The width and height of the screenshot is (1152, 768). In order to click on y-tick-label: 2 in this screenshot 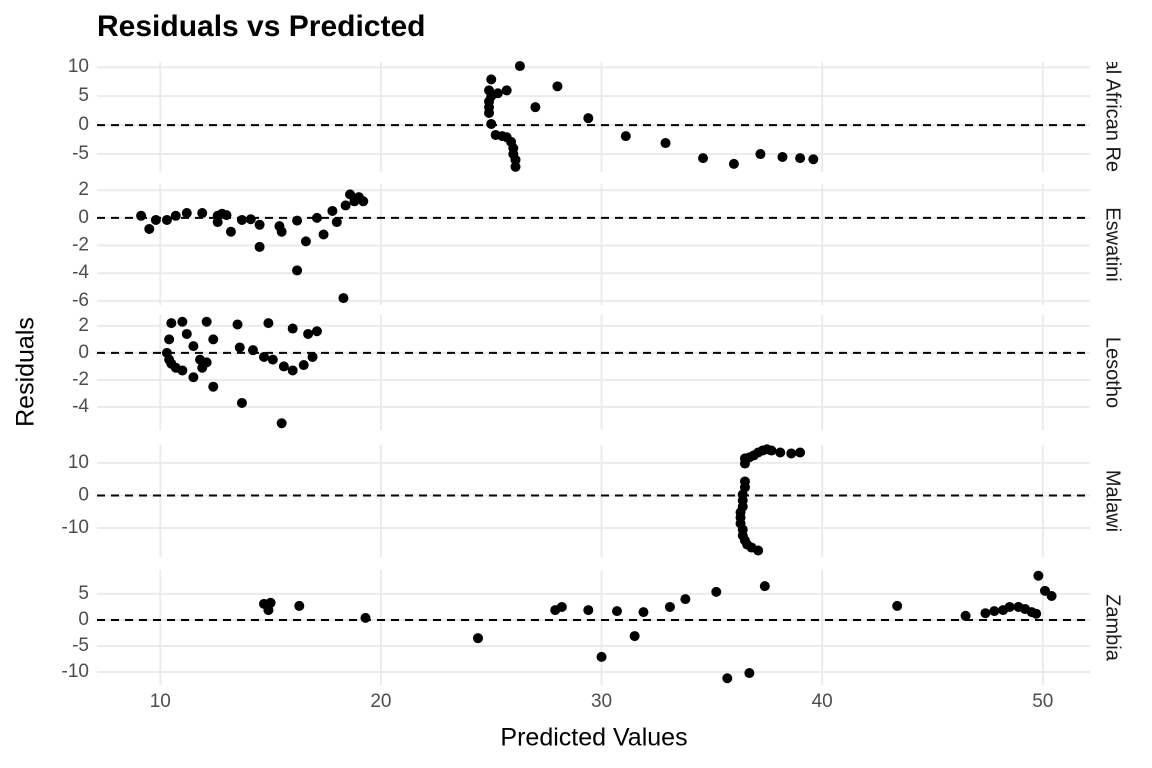, I will do `click(83, 189)`.